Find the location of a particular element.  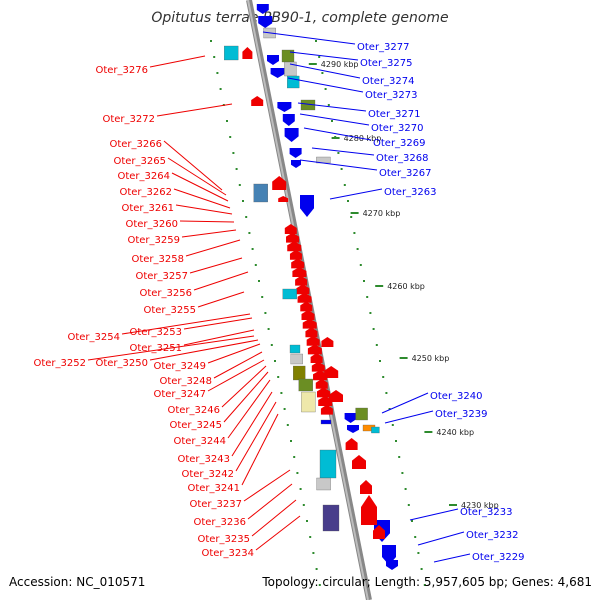

reverse-gene-label: Oter_3236 is located at coordinates (219, 522).